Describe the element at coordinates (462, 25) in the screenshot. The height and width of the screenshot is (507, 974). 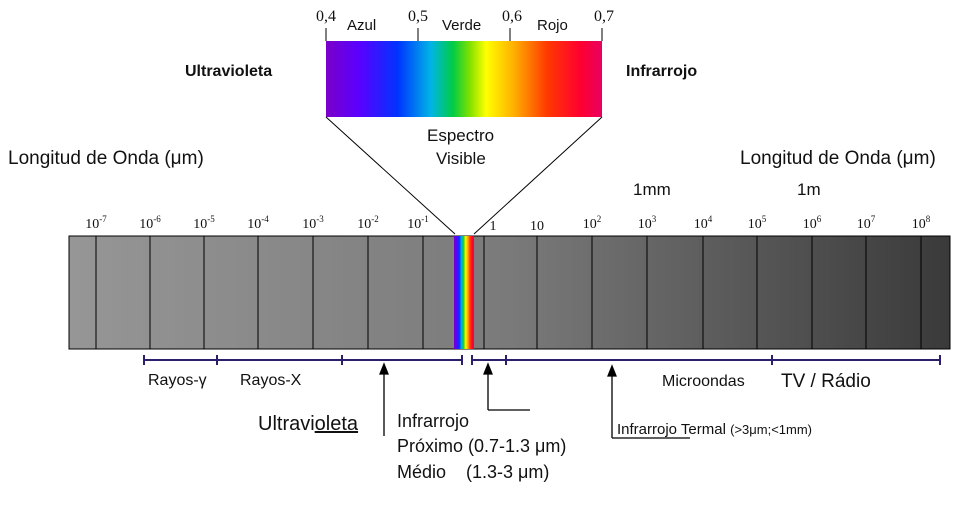
I see `color-label-green: Verde` at that location.